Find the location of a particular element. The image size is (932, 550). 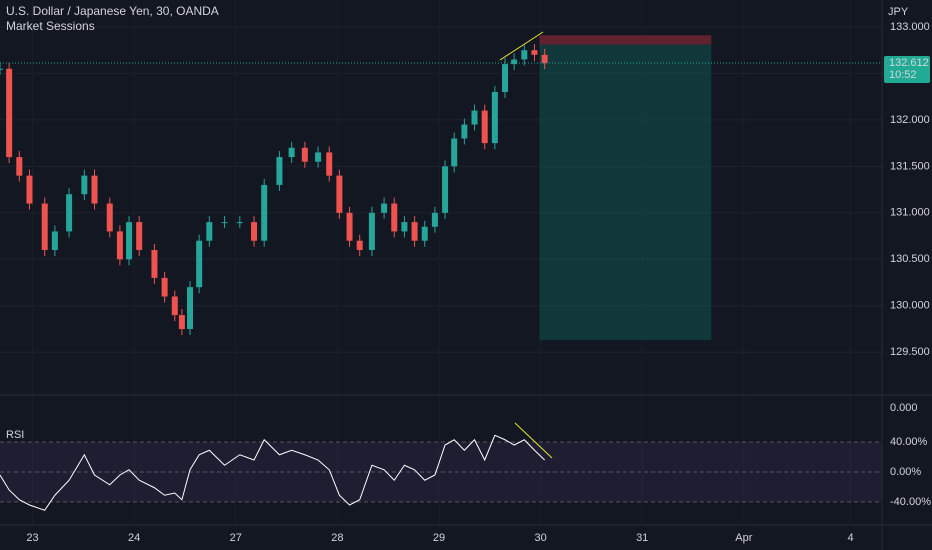

time-tick-label: 30 is located at coordinates (540, 538).